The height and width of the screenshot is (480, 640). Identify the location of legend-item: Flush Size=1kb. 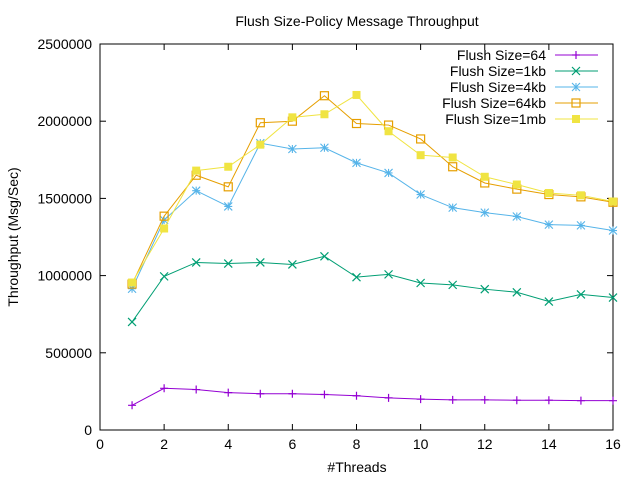
(524, 71).